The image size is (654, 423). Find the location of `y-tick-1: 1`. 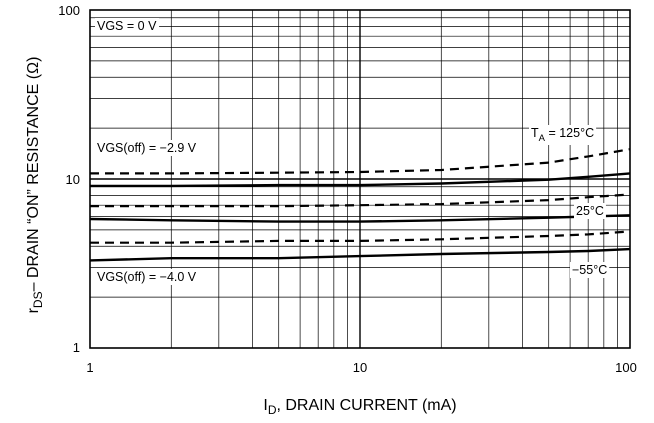

y-tick-1: 1 is located at coordinates (76, 347).